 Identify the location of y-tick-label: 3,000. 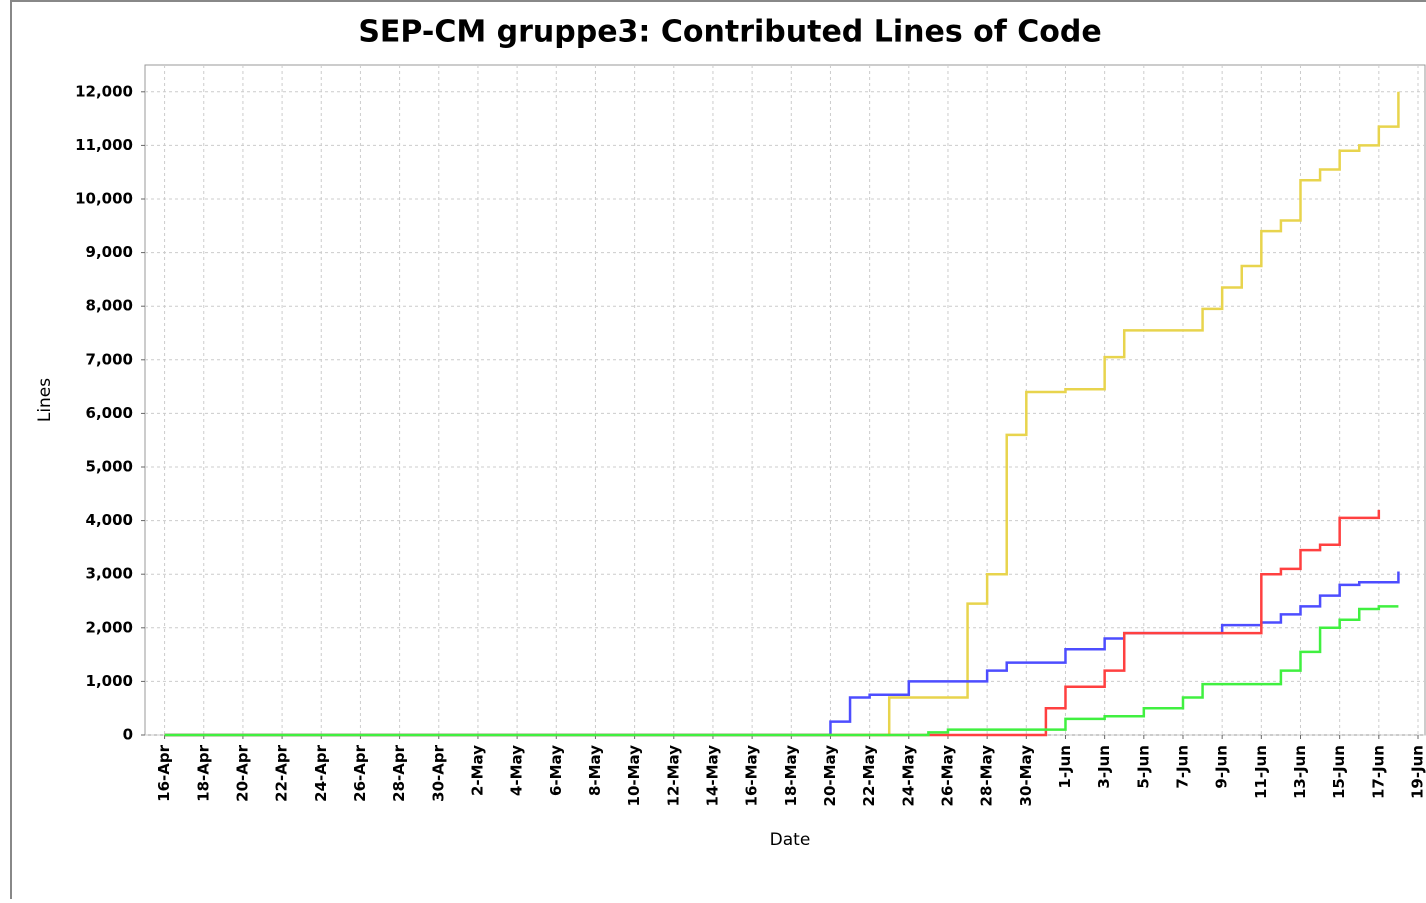
(109, 574).